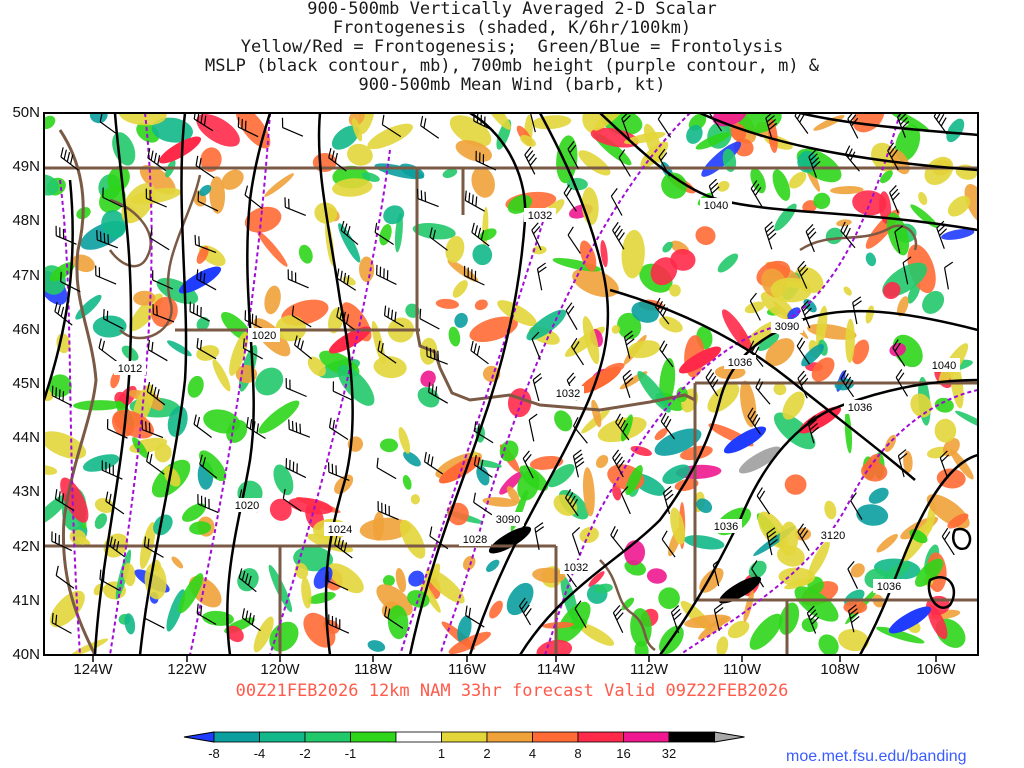  I want to click on colorbar-label: -1, so click(350, 753).